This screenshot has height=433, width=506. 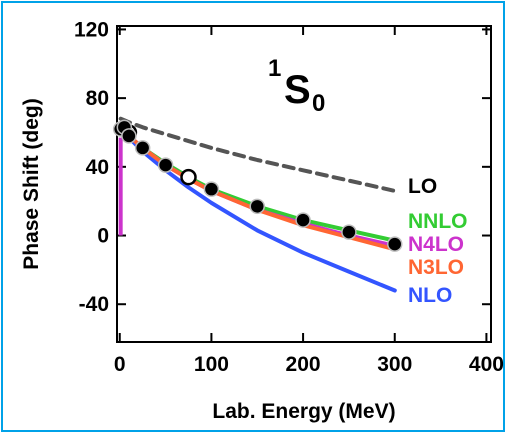 What do you see at coordinates (274, 68) in the screenshot?
I see `chart-title-superscript: 1` at bounding box center [274, 68].